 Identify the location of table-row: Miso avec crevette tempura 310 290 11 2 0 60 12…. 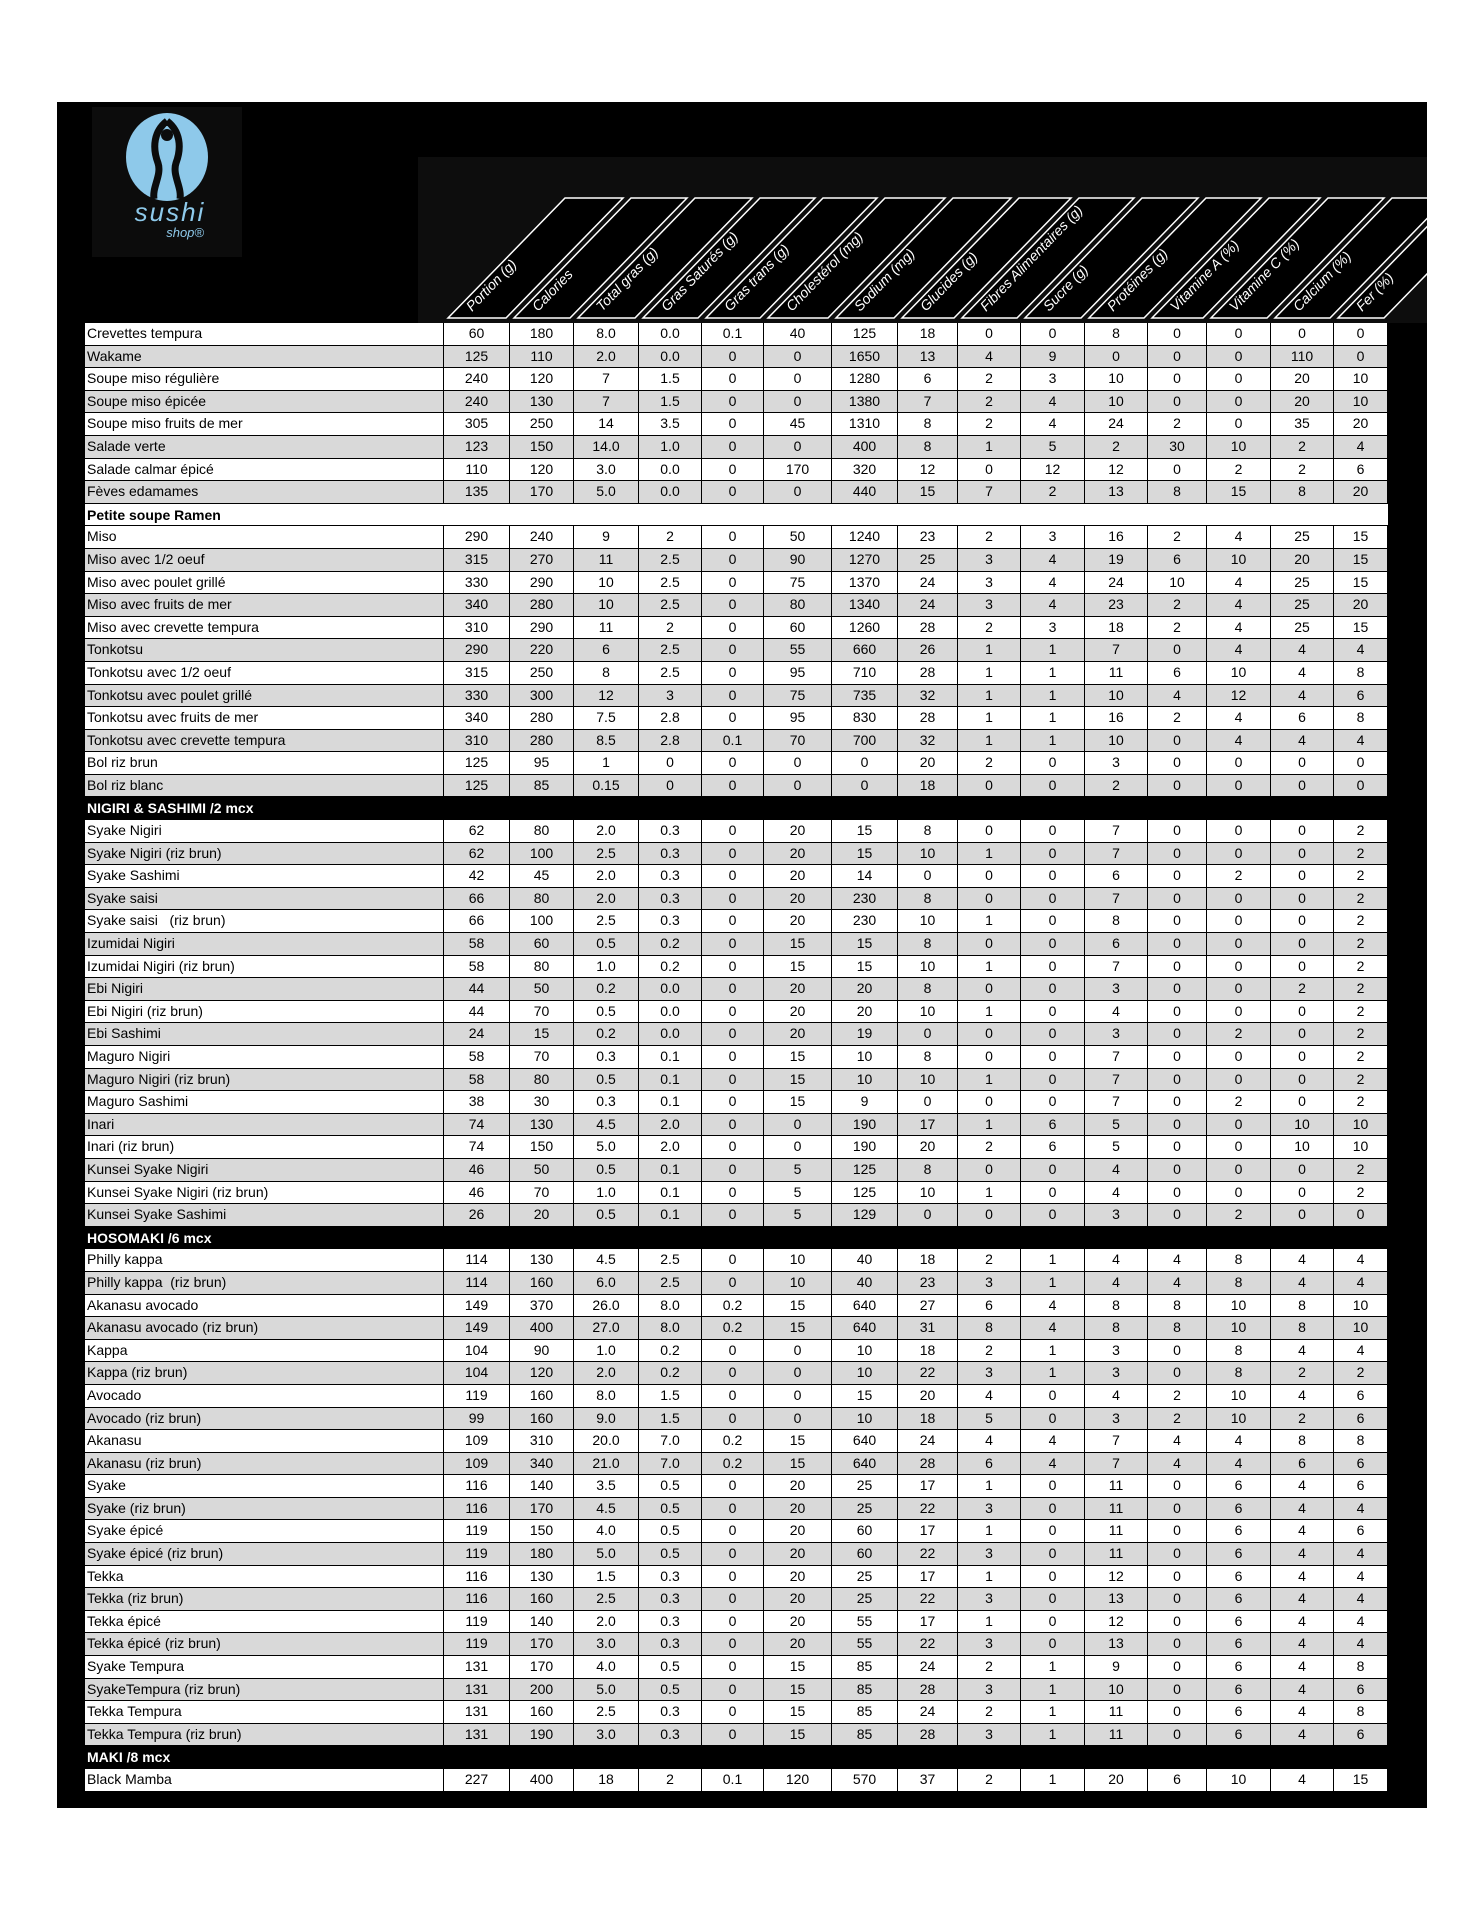
(736, 628).